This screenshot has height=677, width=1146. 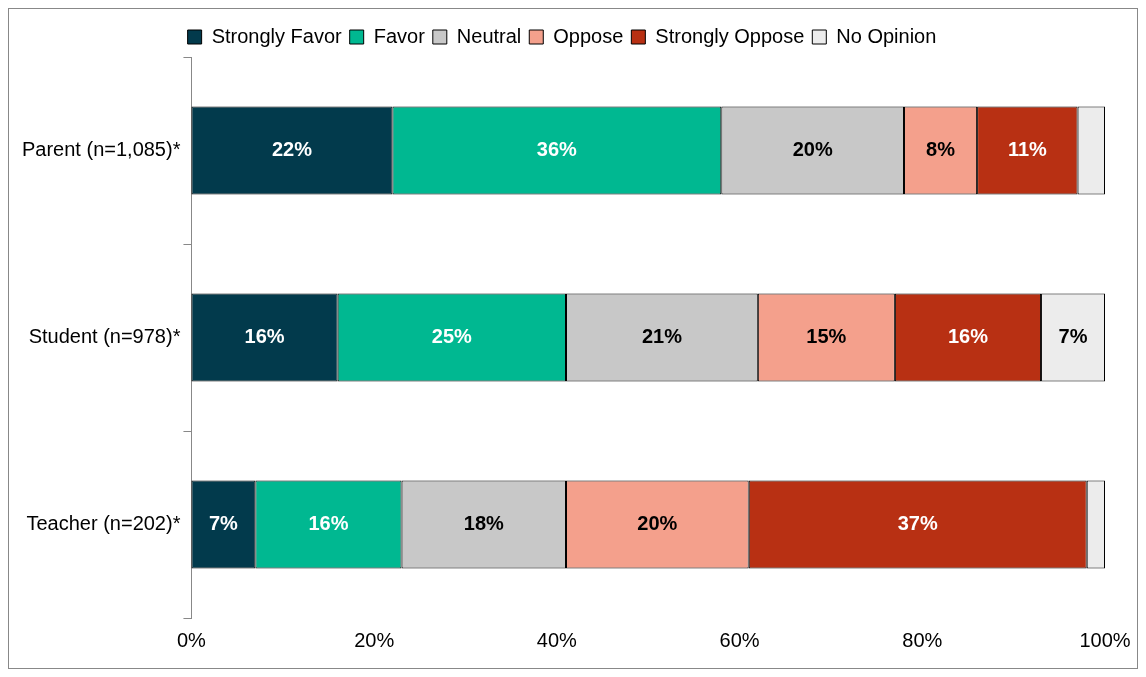 What do you see at coordinates (557, 149) in the screenshot?
I see `data-label: 36%` at bounding box center [557, 149].